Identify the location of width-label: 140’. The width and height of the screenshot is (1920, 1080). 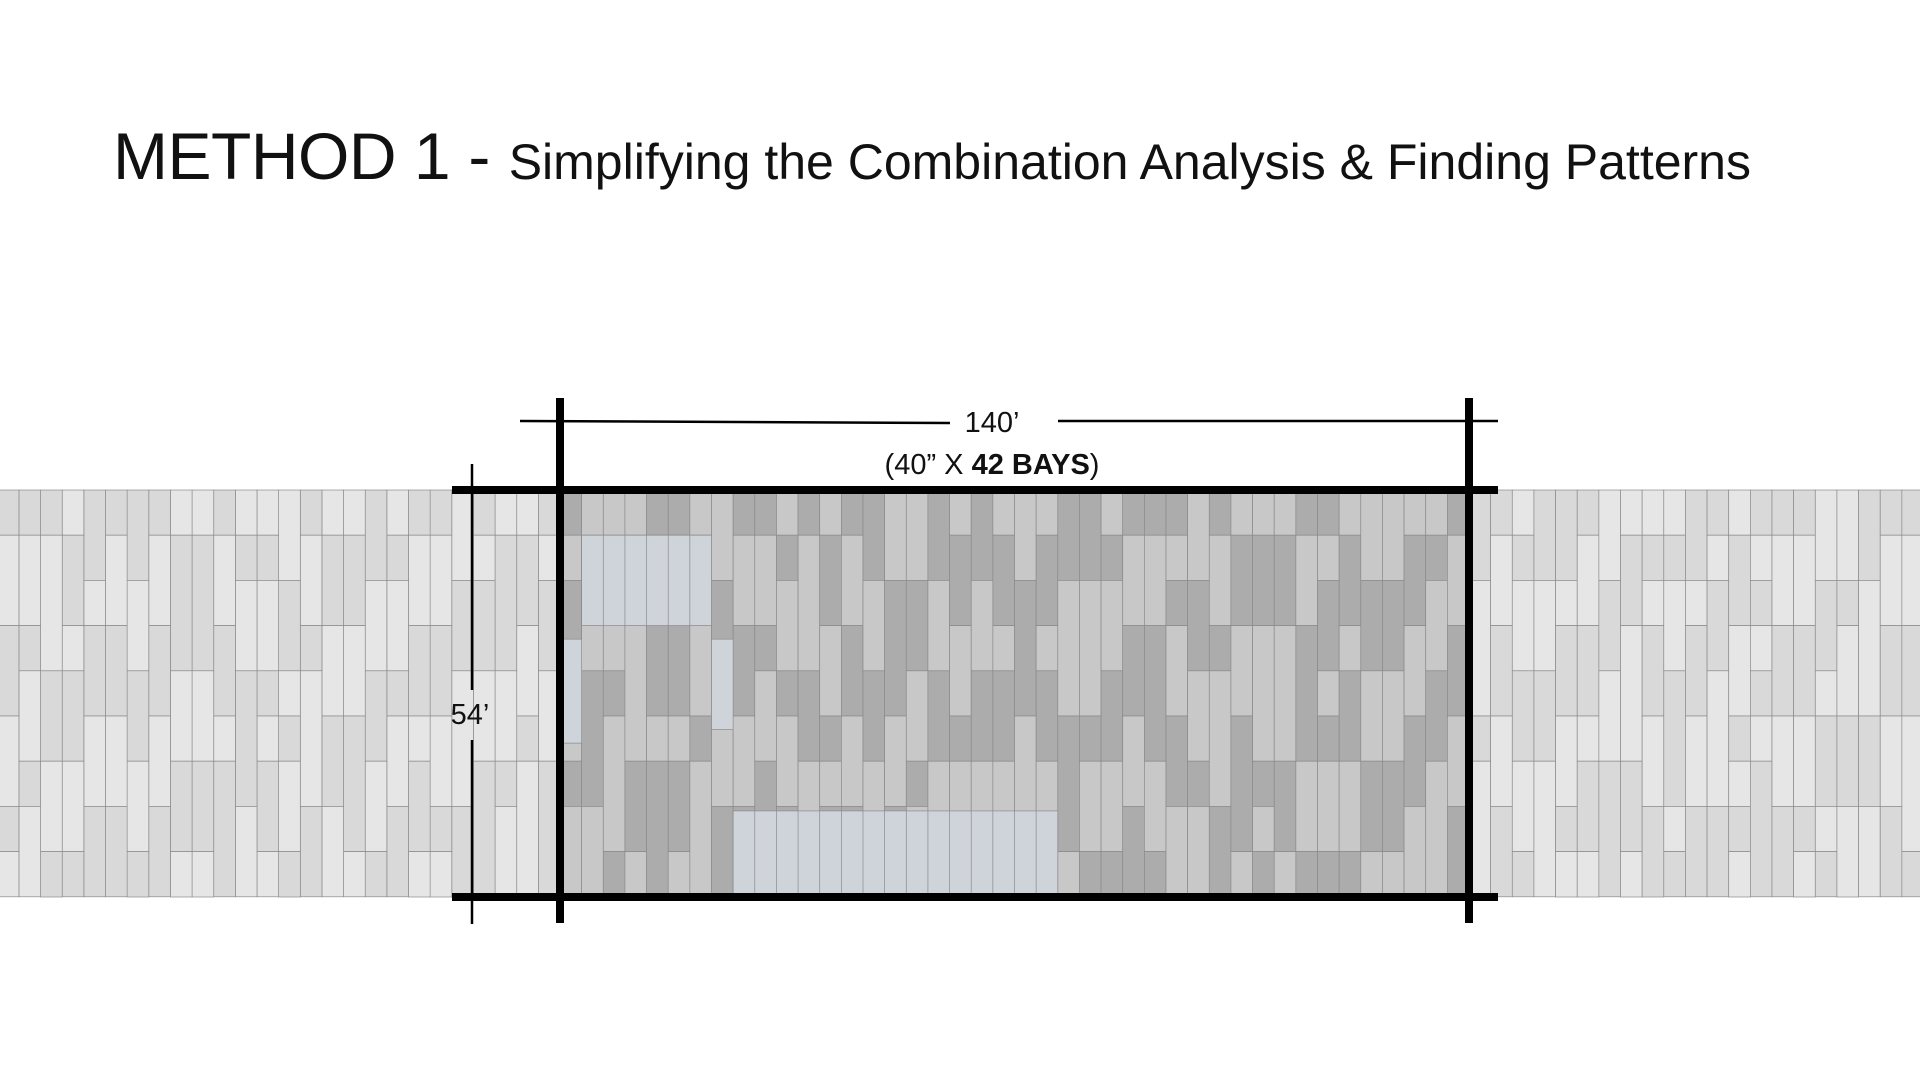
(992, 423).